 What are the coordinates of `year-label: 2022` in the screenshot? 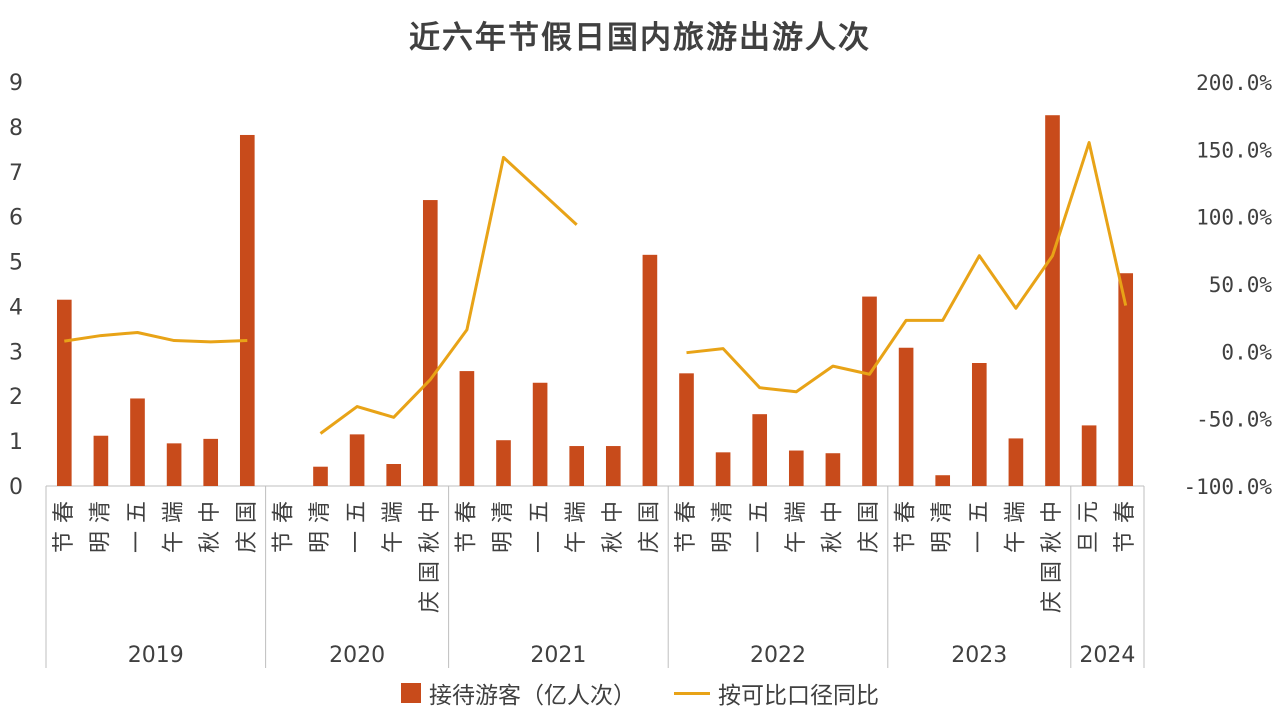 It's located at (778, 655).